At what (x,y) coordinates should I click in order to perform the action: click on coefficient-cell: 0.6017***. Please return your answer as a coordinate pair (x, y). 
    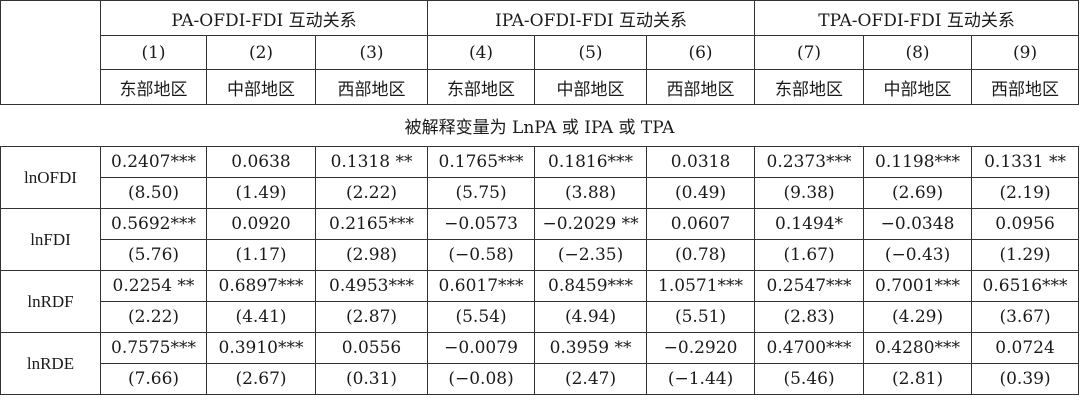
    Looking at the image, I should click on (481, 286).